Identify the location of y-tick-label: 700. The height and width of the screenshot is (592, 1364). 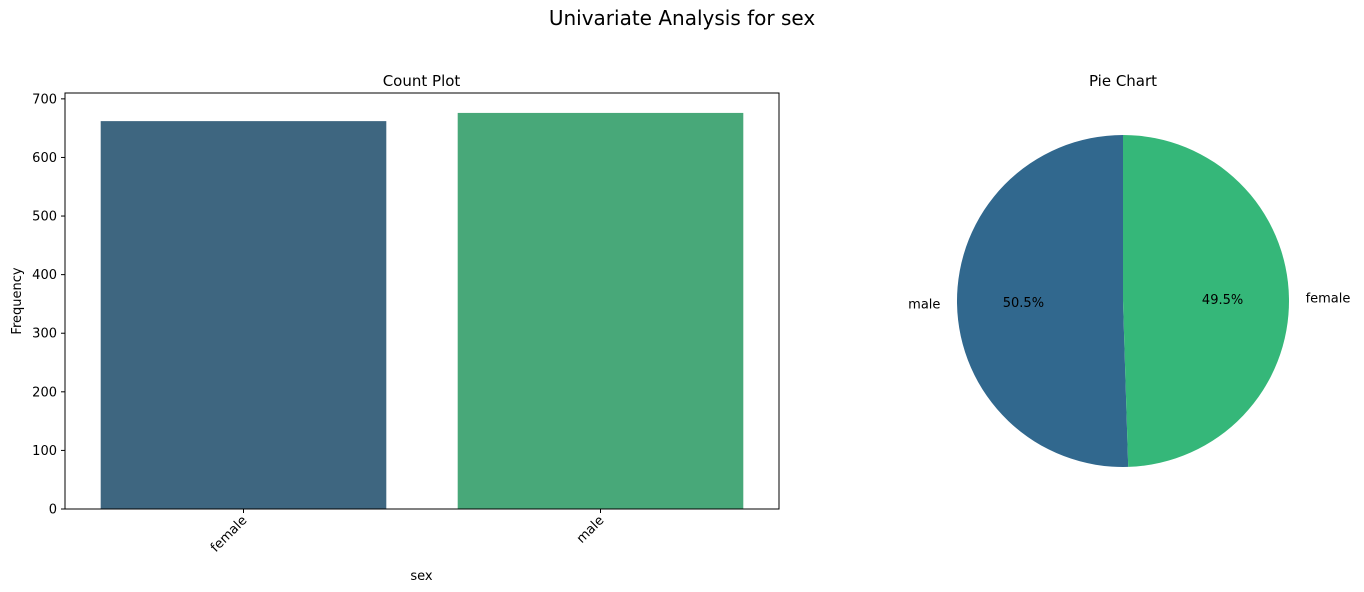
(44, 99).